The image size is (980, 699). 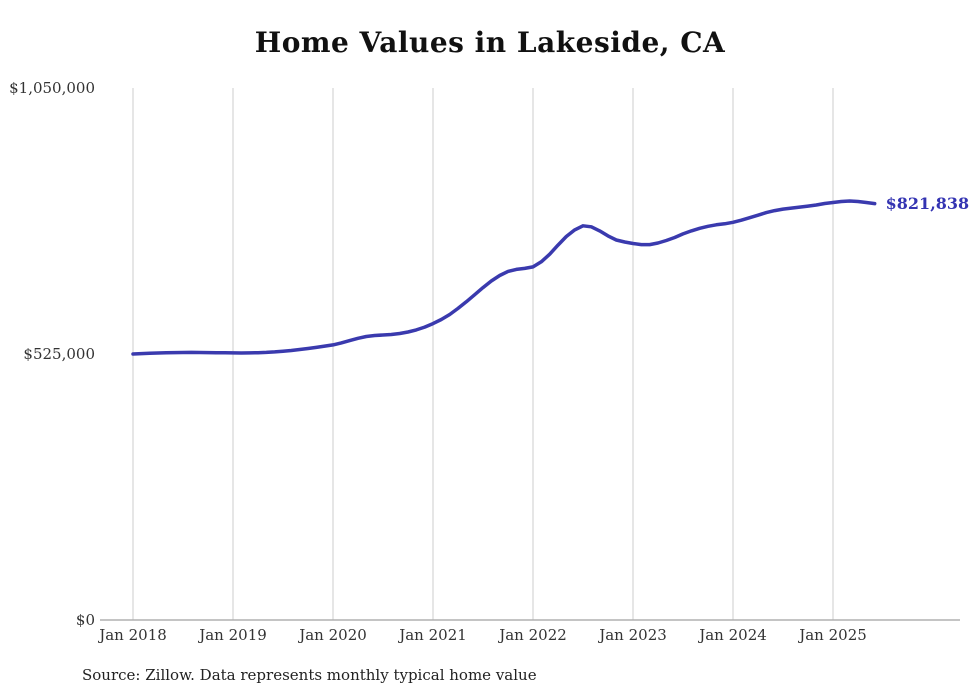 What do you see at coordinates (490, 42) in the screenshot?
I see `chart-title: Home Values in Lakeside, CA` at bounding box center [490, 42].